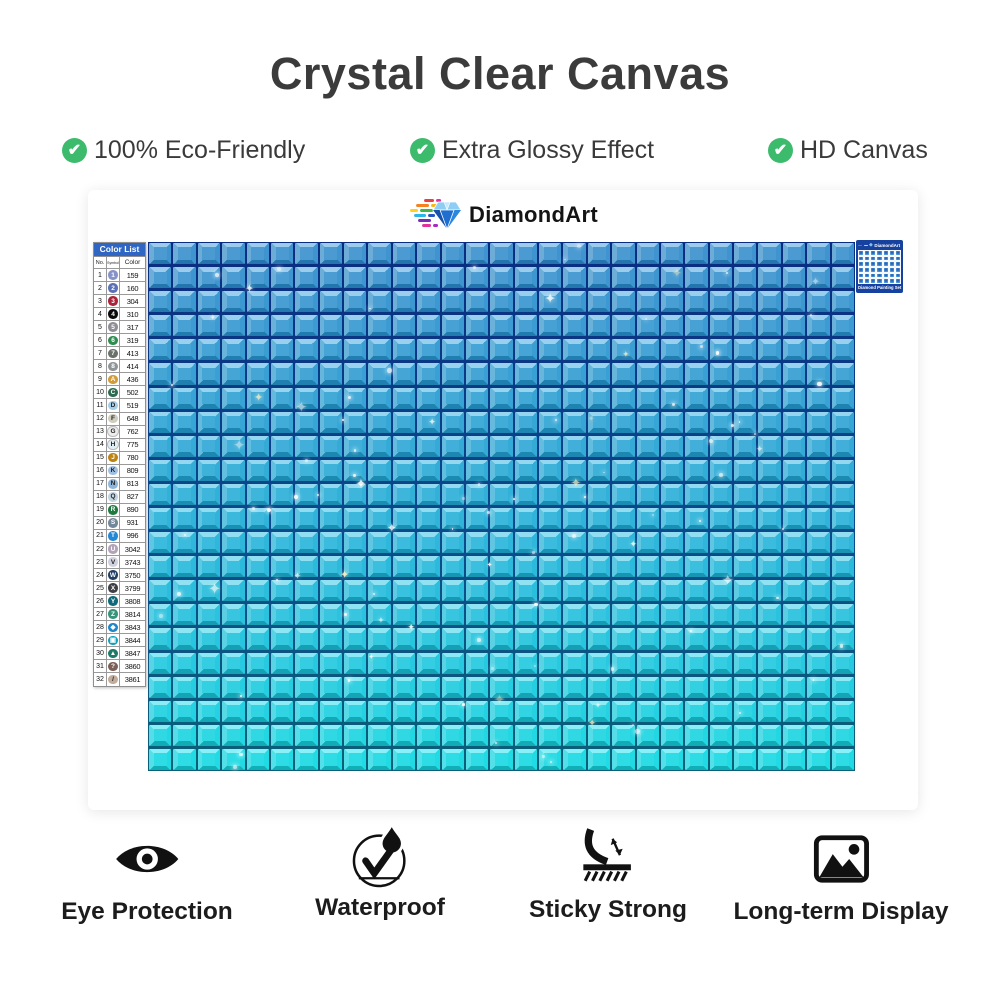 This screenshot has height=1000, width=1000. What do you see at coordinates (119, 418) in the screenshot?
I see `color-list-row: 12 F 648` at bounding box center [119, 418].